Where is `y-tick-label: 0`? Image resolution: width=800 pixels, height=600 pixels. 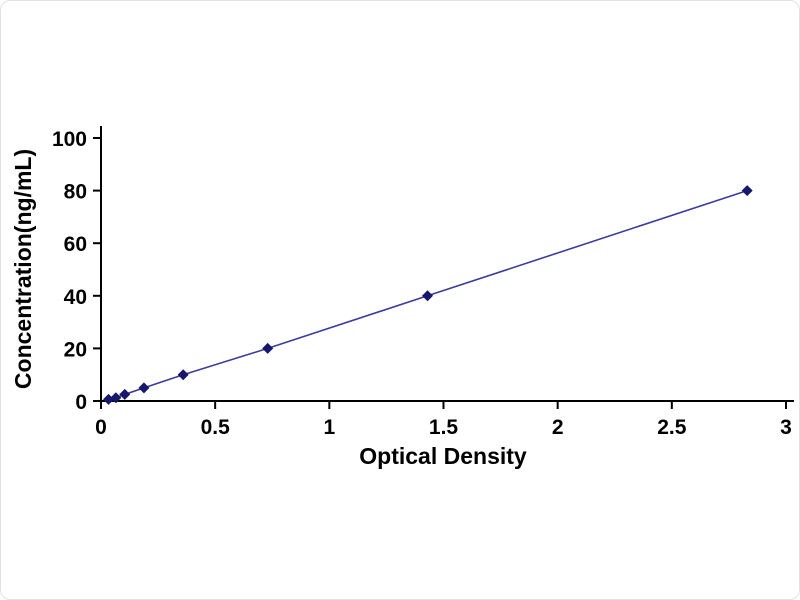
y-tick-label: 0 is located at coordinates (81, 402).